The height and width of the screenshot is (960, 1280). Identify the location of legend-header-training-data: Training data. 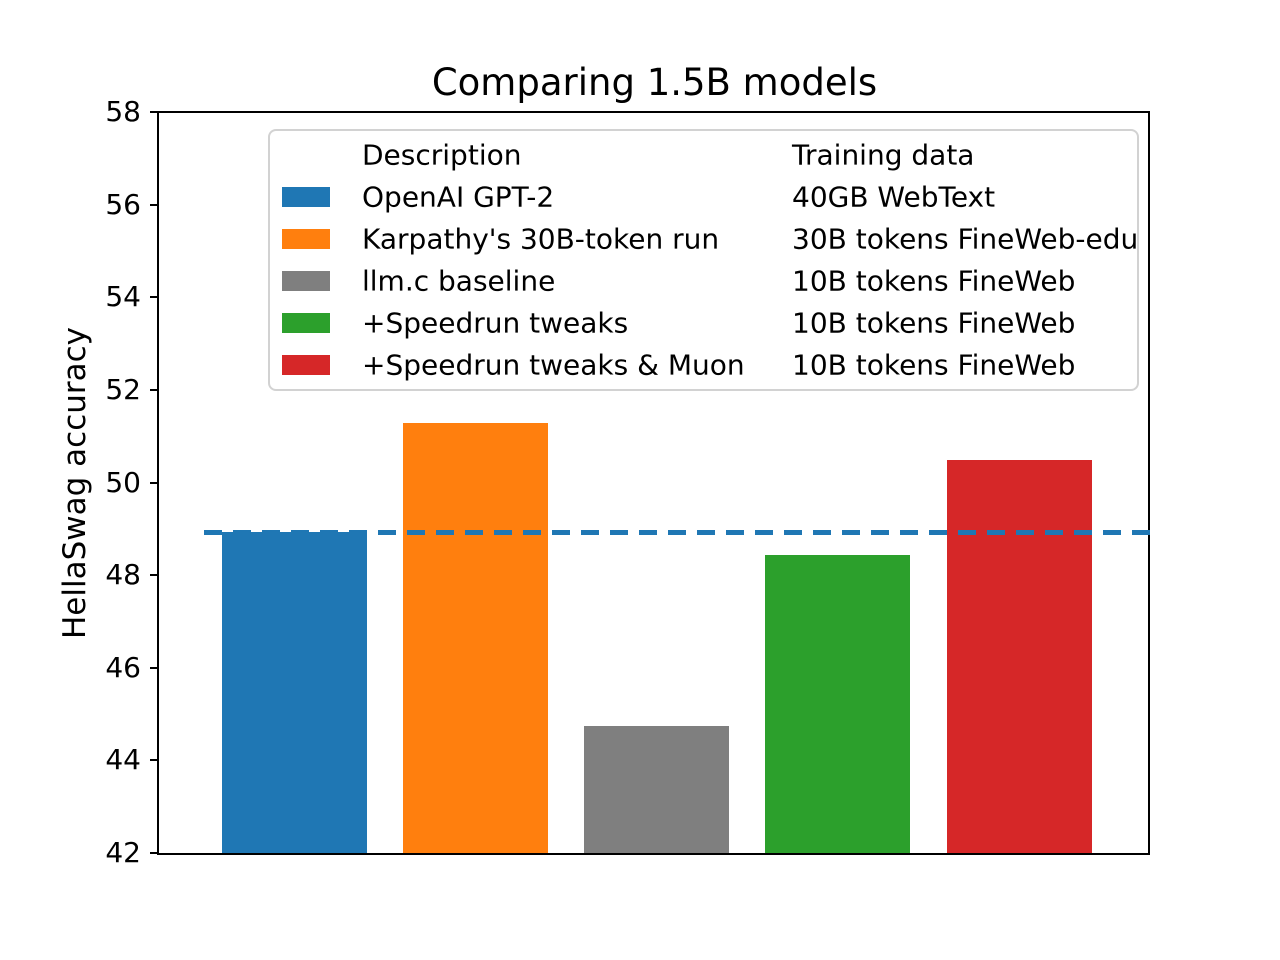
(883, 155).